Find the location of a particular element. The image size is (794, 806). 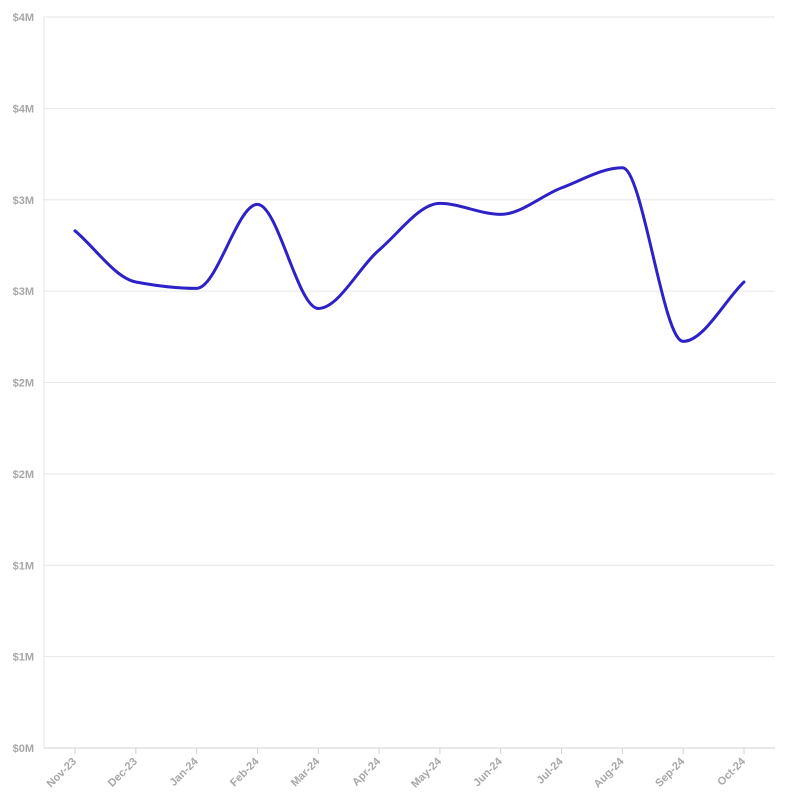

x-tick-label: Dec-23 is located at coordinates (123, 773).